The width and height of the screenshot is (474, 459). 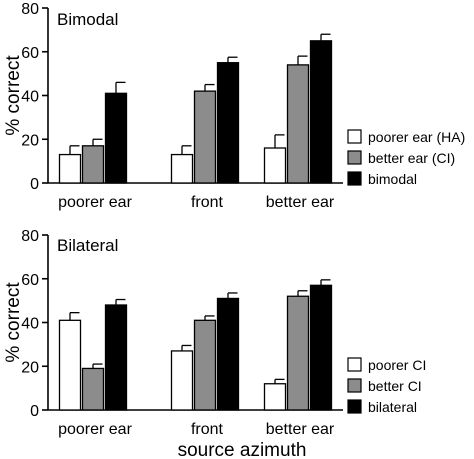 I want to click on legend-label: better CI, so click(x=395, y=386).